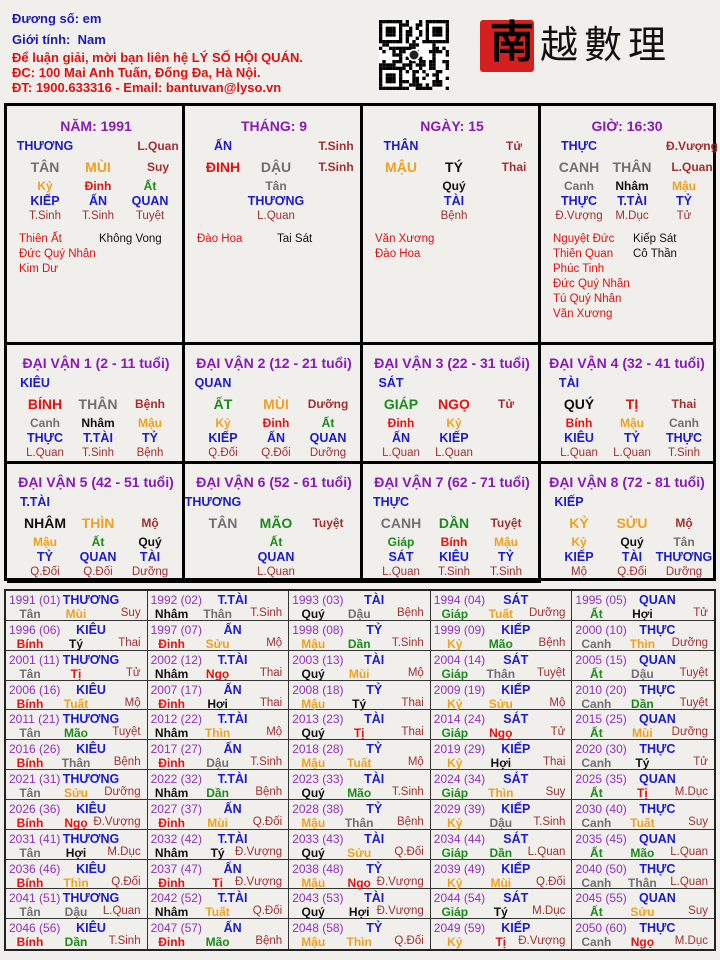 The width and height of the screenshot is (720, 960). I want to click on year-cell: 2037 (47) ẤN Đinh Tị Đ.Vượng, so click(218, 874).